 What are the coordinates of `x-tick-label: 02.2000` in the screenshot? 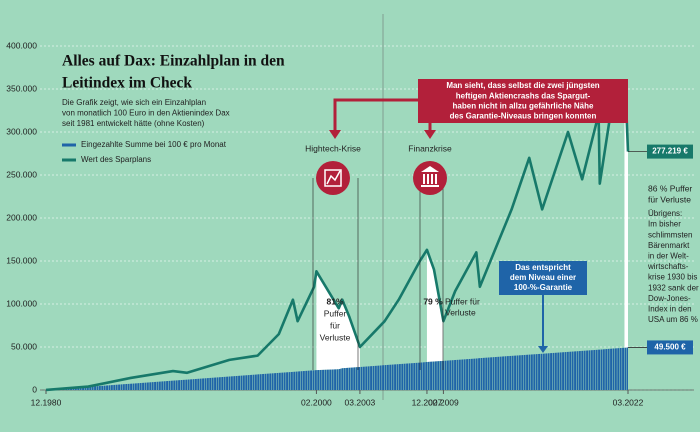 It's located at (316, 402).